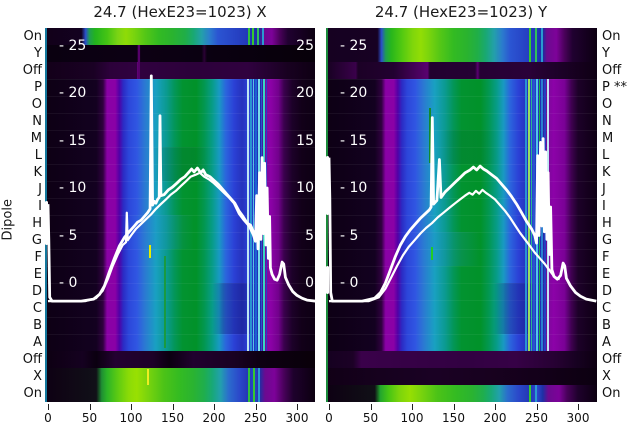  Describe the element at coordinates (461, 376) in the screenshot. I see `heatmap-row-x-row` at that location.